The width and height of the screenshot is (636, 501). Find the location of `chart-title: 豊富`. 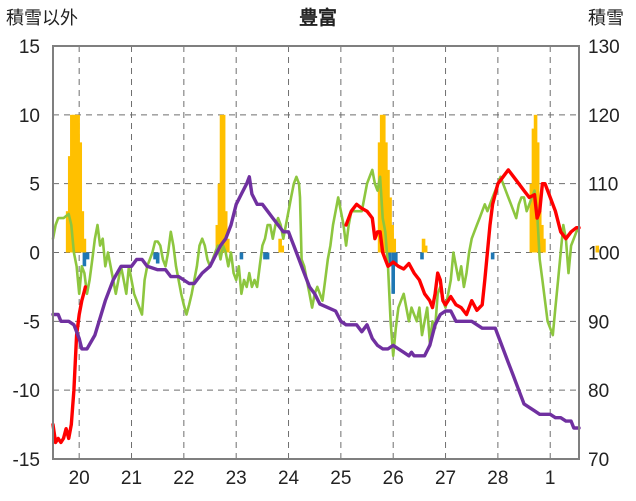

chart-title: 豊富 is located at coordinates (318, 17).